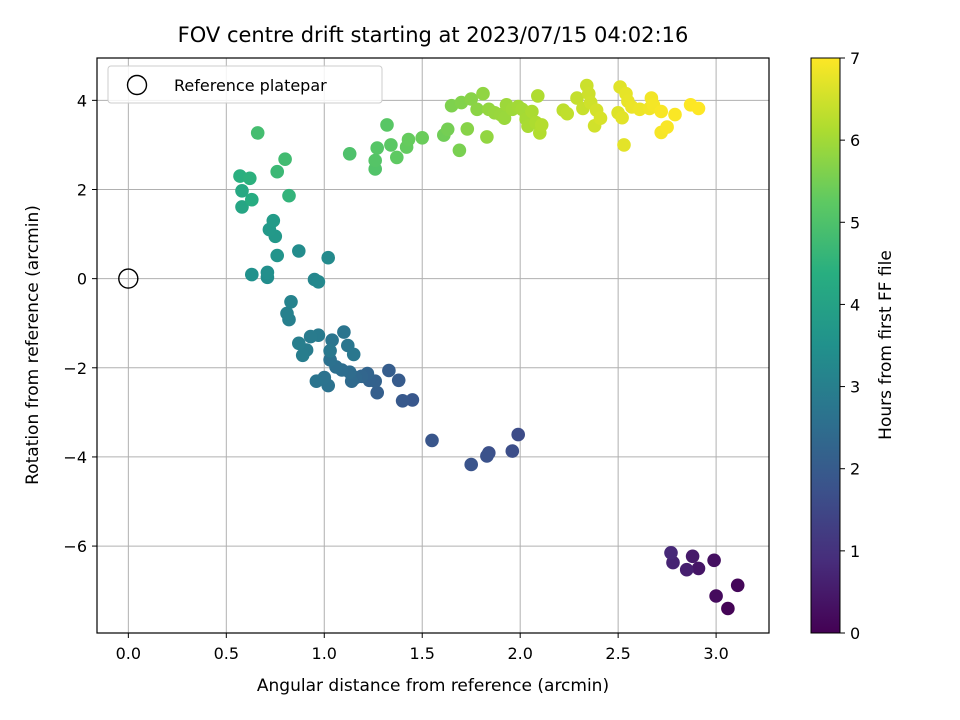 The image size is (960, 720). I want to click on x-tick-label: 1.0, so click(324, 653).